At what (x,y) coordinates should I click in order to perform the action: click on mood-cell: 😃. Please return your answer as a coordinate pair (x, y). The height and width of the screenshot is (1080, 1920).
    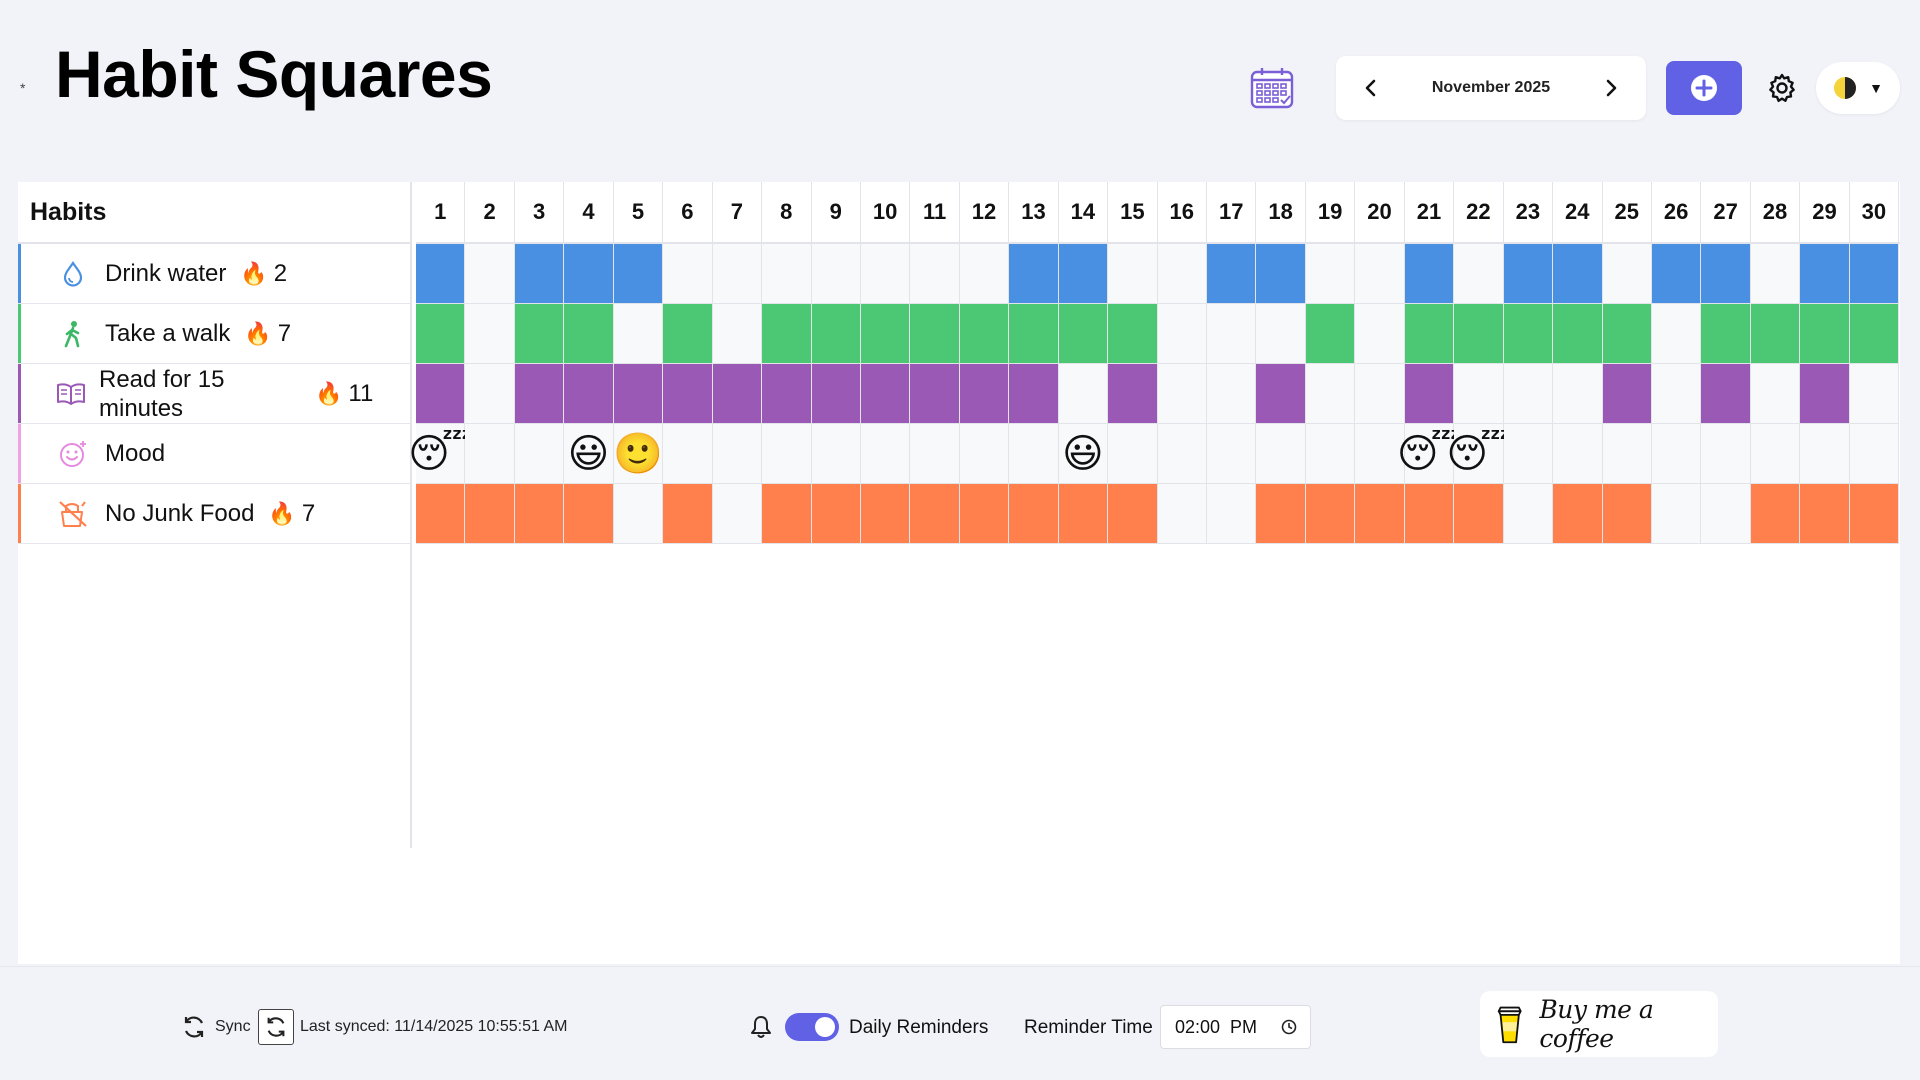
    Looking at the image, I should click on (589, 454).